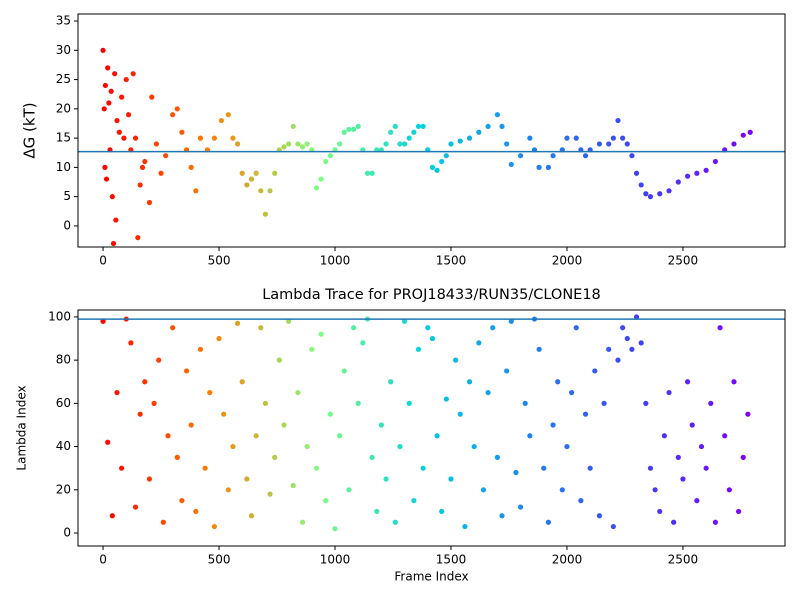  I want to click on y-tick-label: 25, so click(63, 79).